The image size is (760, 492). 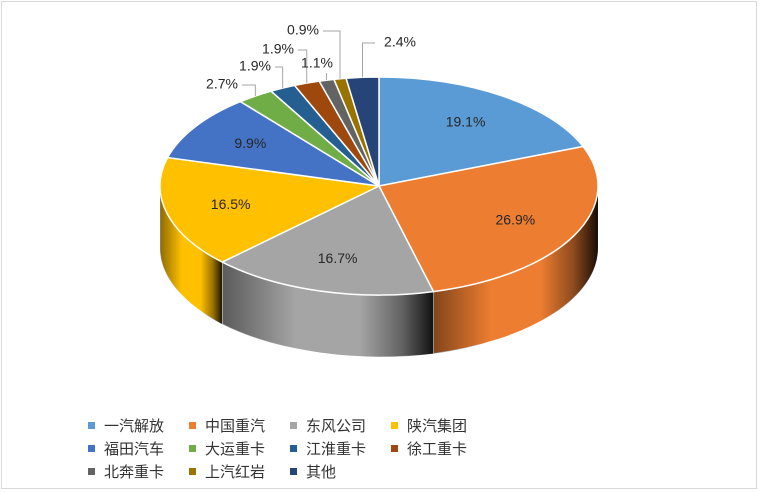 I want to click on legend-item: 徐工重卡, so click(x=441, y=448).